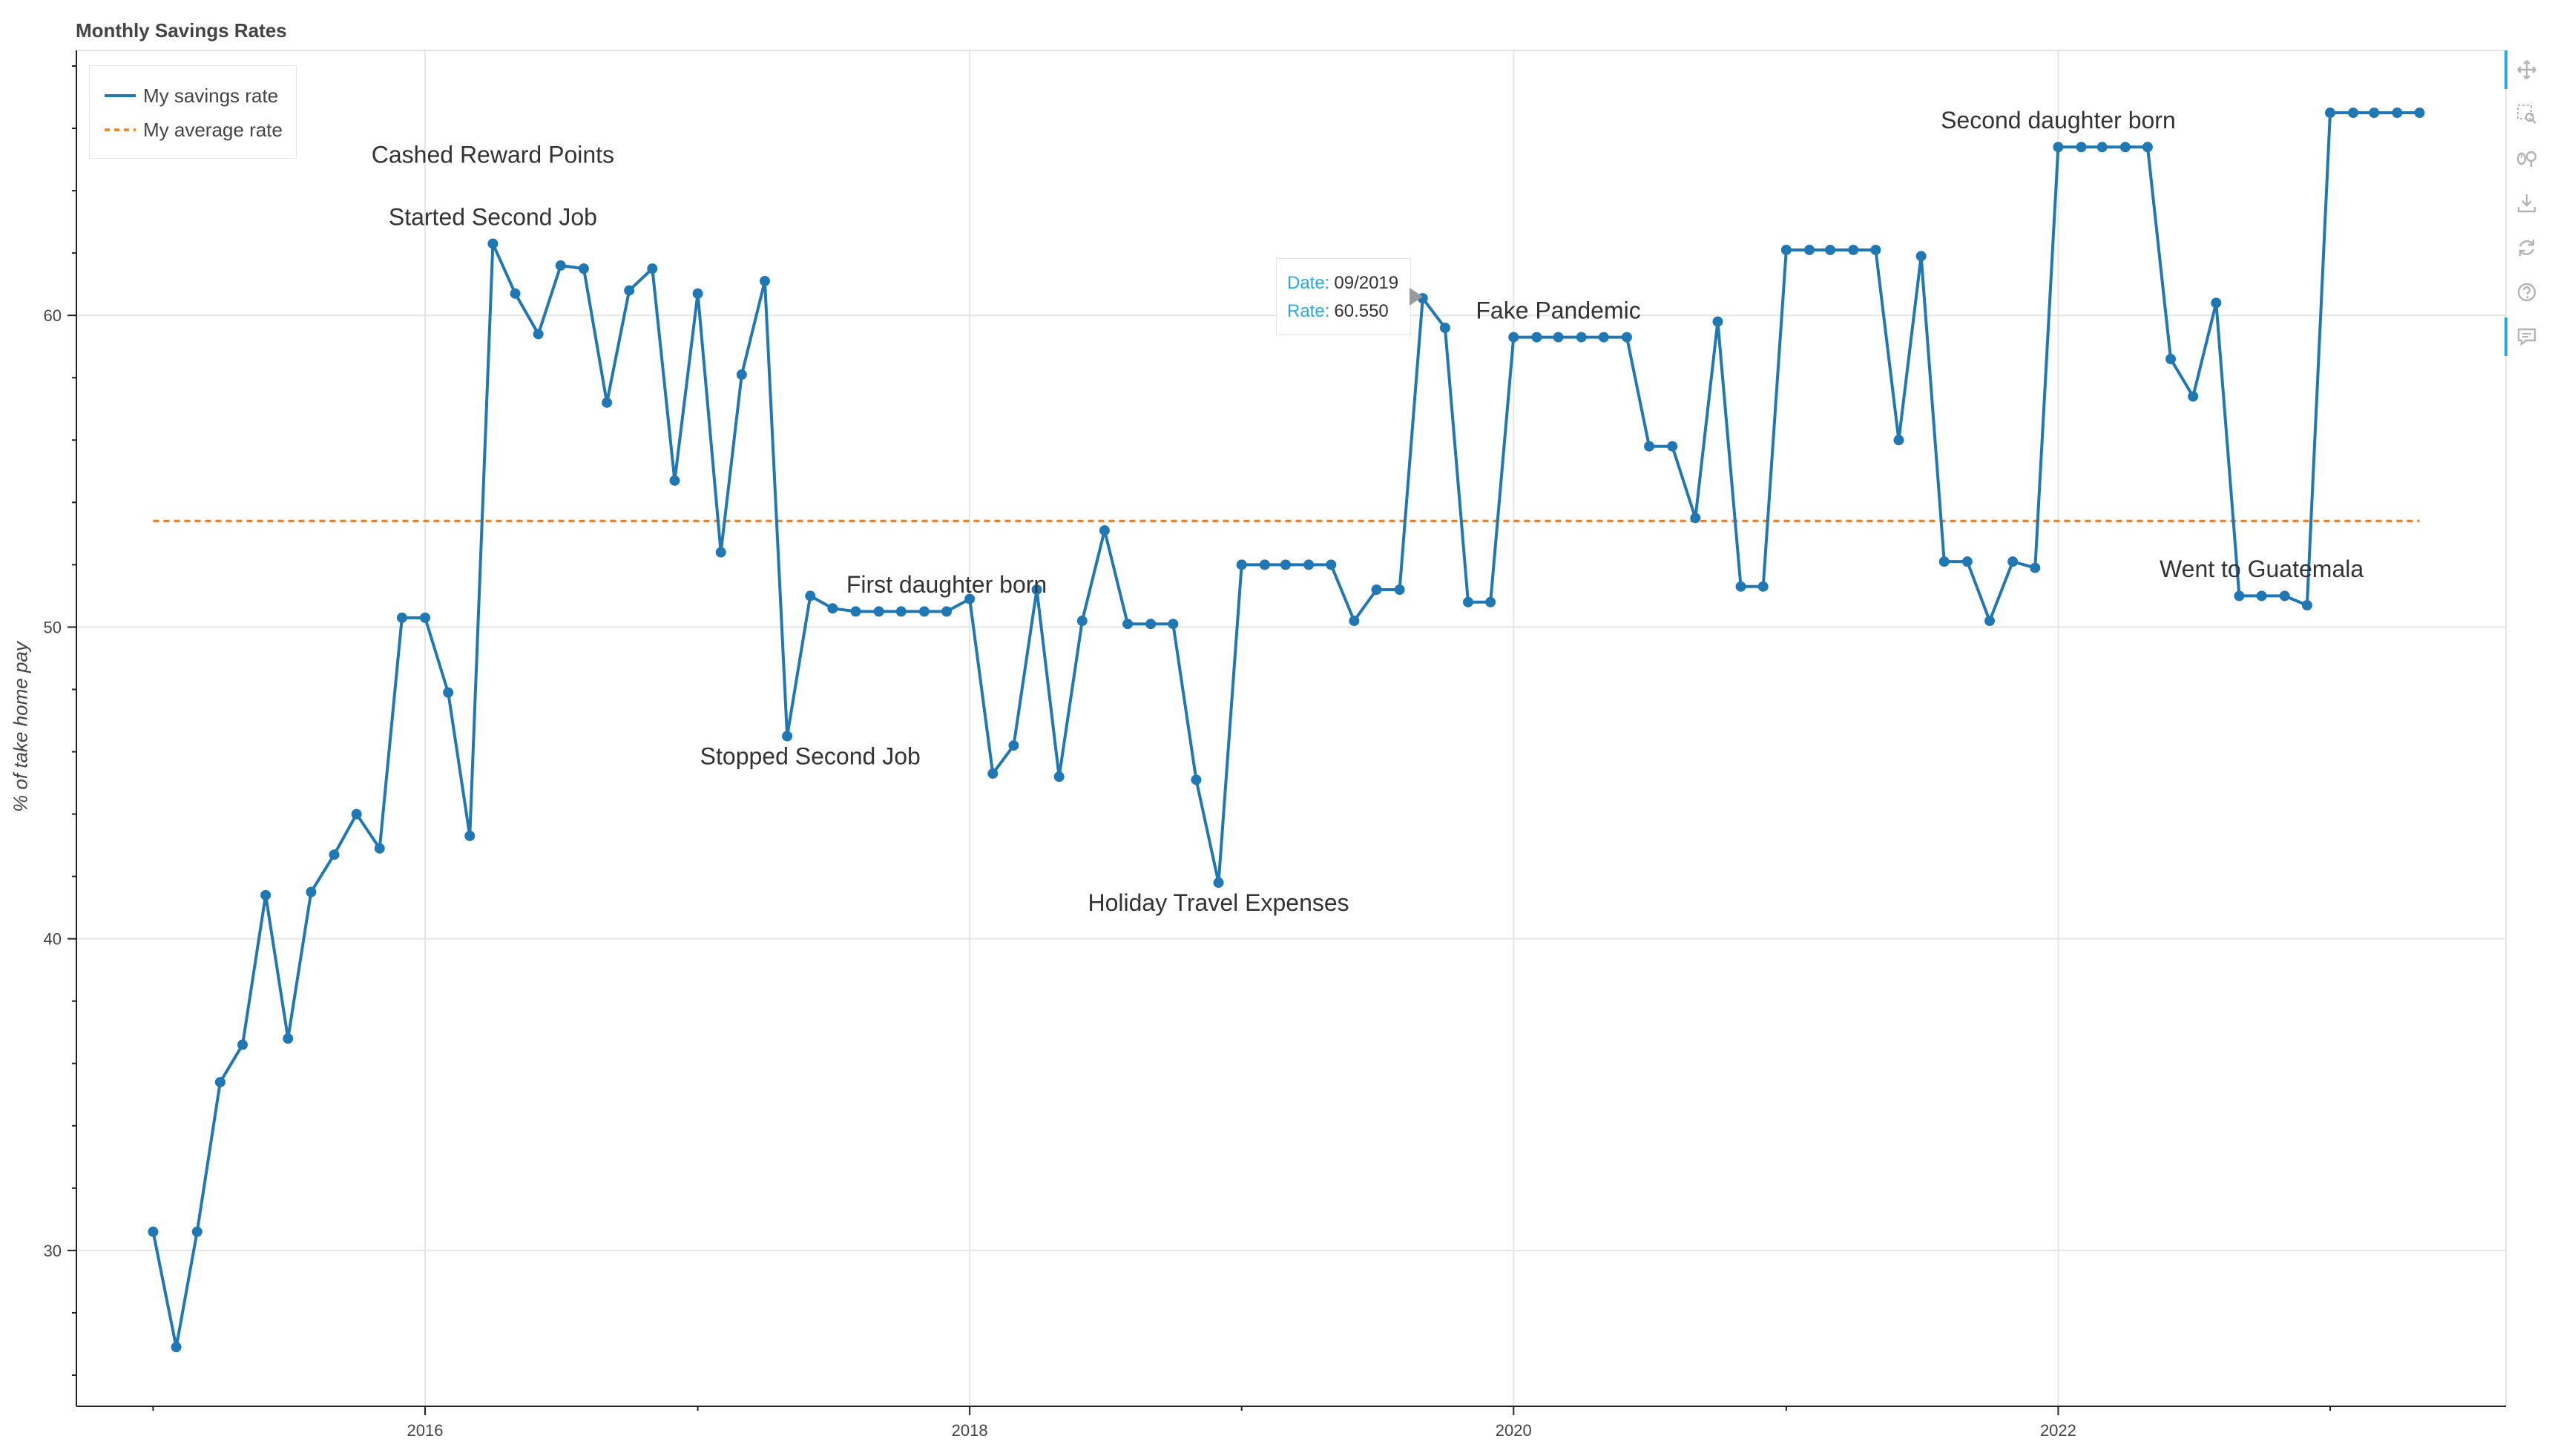  I want to click on hover-tool-button, so click(2526, 336).